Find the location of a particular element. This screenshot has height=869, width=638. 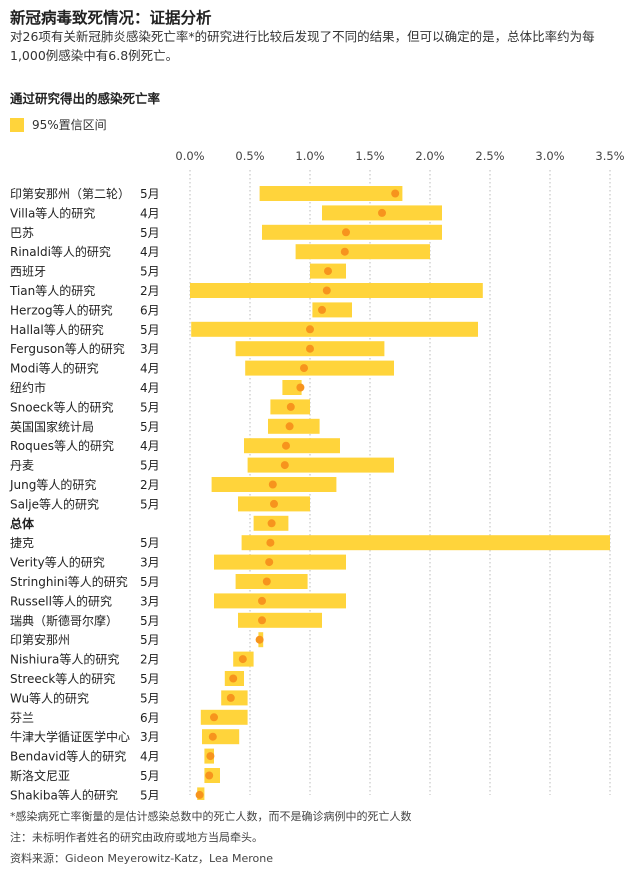

footnote-note: 注：未标明作者姓名的研究由政府或地方当局牵头。 is located at coordinates (136, 837).